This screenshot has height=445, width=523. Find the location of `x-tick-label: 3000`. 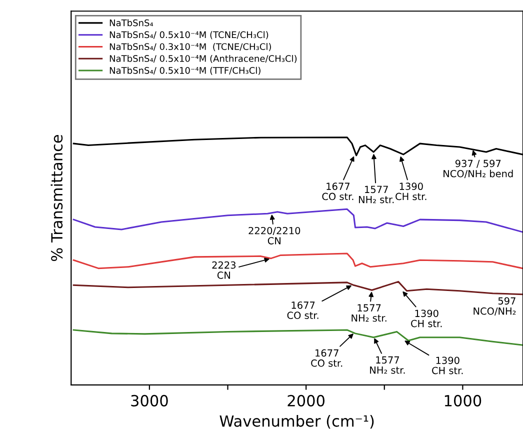

x-tick-label: 3000 is located at coordinates (149, 400).